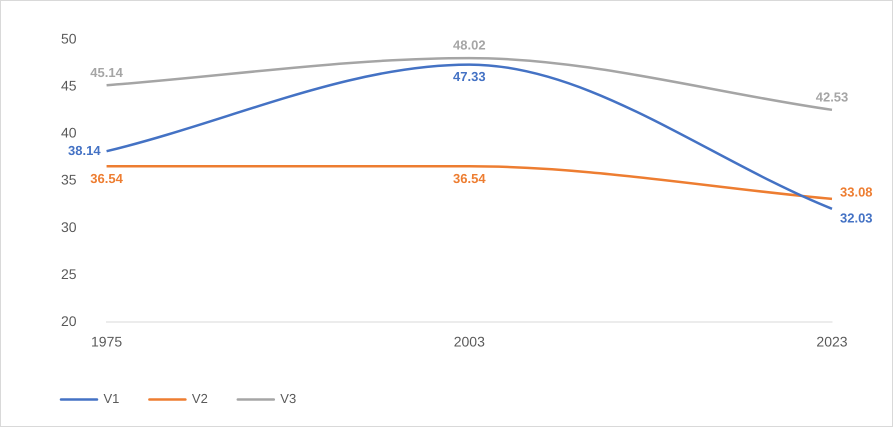  Describe the element at coordinates (856, 192) in the screenshot. I see `data-label: 33.08` at that location.